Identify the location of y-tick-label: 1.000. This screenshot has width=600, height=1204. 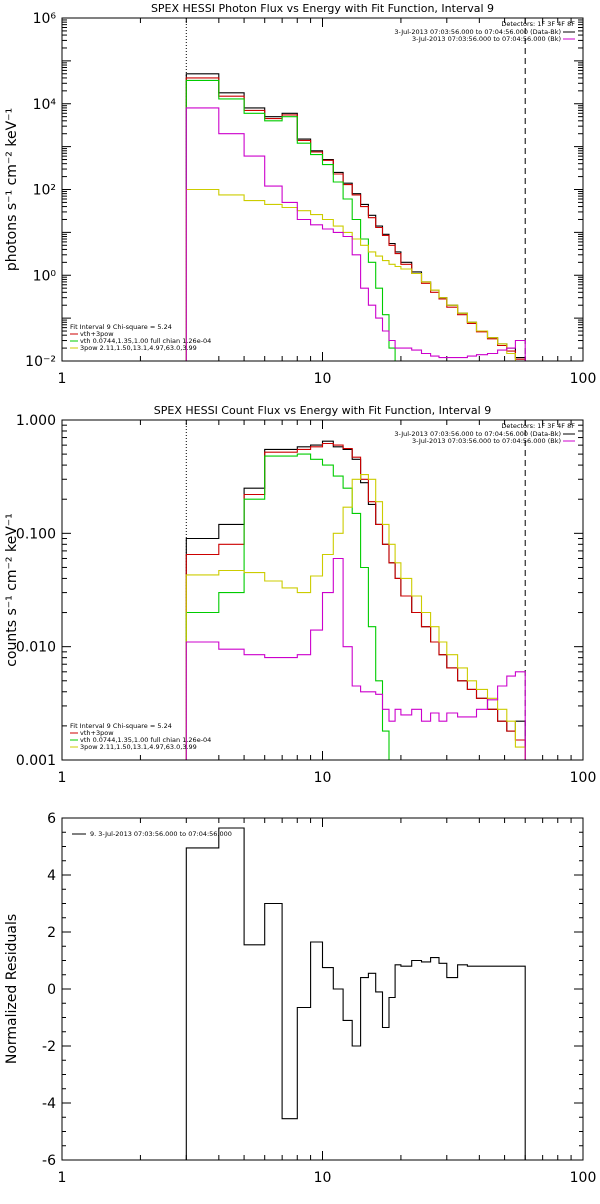
(36, 421).